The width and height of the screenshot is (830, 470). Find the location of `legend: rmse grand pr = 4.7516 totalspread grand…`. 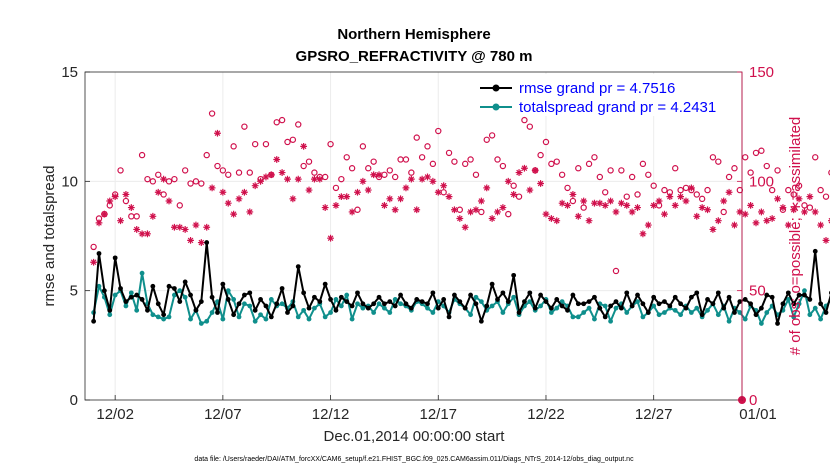

legend: rmse grand pr = 4.7516 totalspread grand… is located at coordinates (606, 95).